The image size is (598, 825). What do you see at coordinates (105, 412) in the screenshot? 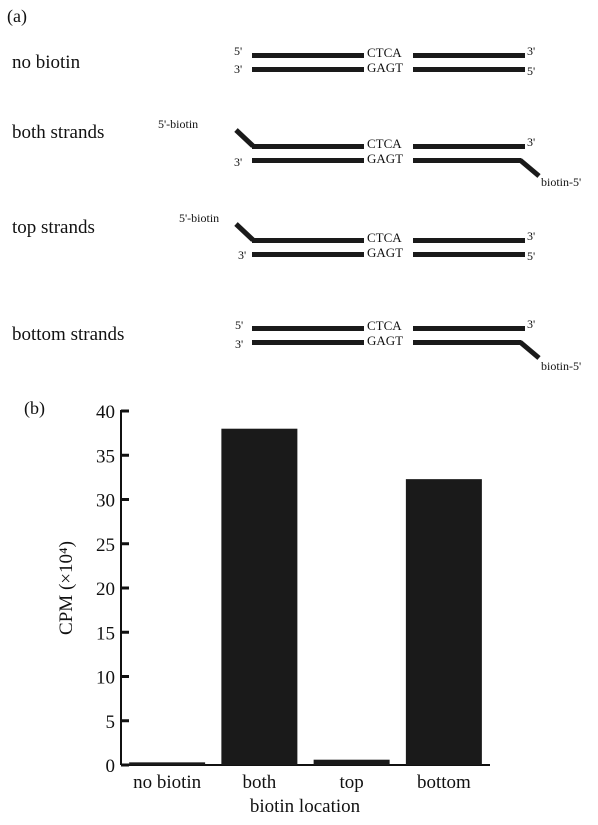
I see `y-tick-label: 40` at bounding box center [105, 412].